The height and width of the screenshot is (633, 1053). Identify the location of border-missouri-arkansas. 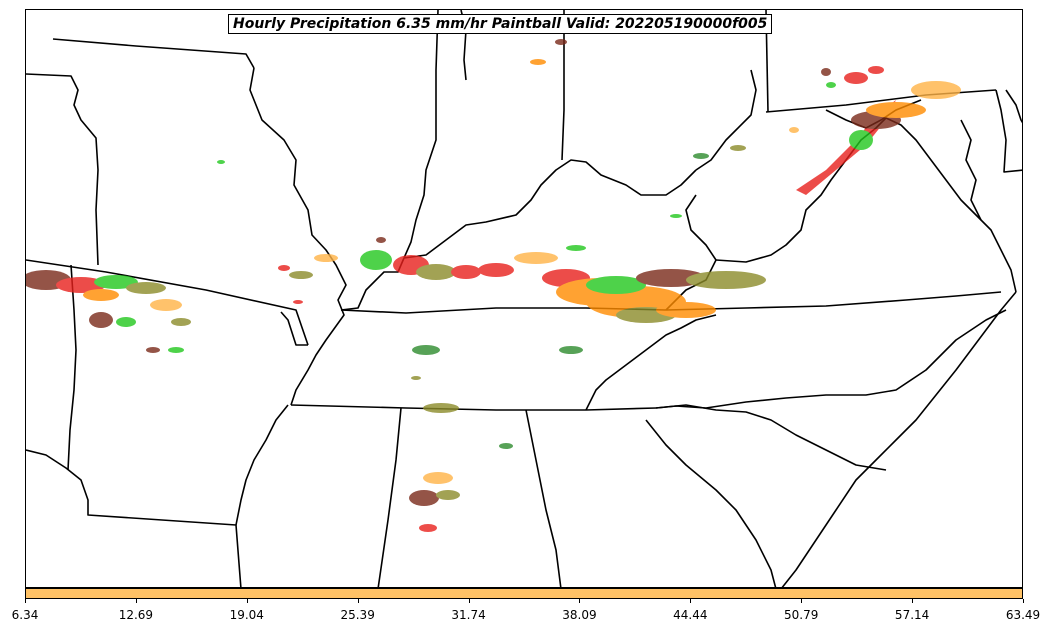
(294, 328).